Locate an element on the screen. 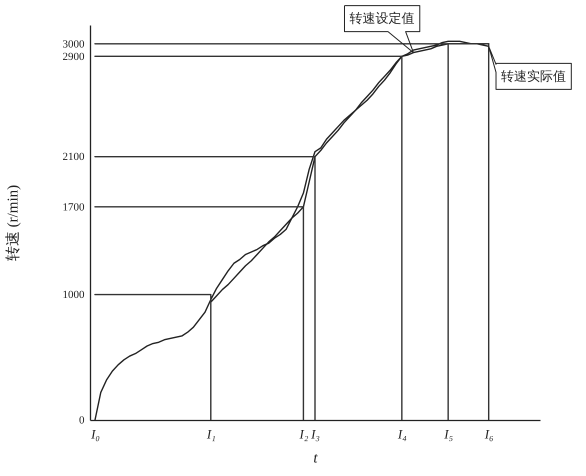 The height and width of the screenshot is (476, 586). x-axis-title: t is located at coordinates (315, 458).